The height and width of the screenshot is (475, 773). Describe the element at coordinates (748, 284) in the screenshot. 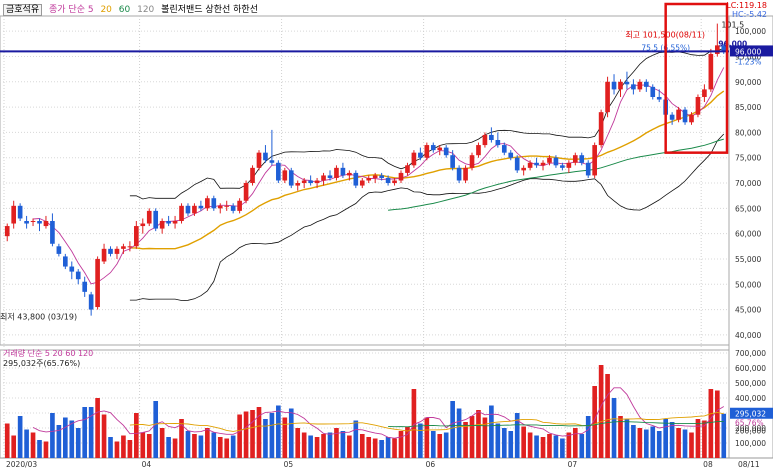

I see `price-tick-label: 50,000` at that location.